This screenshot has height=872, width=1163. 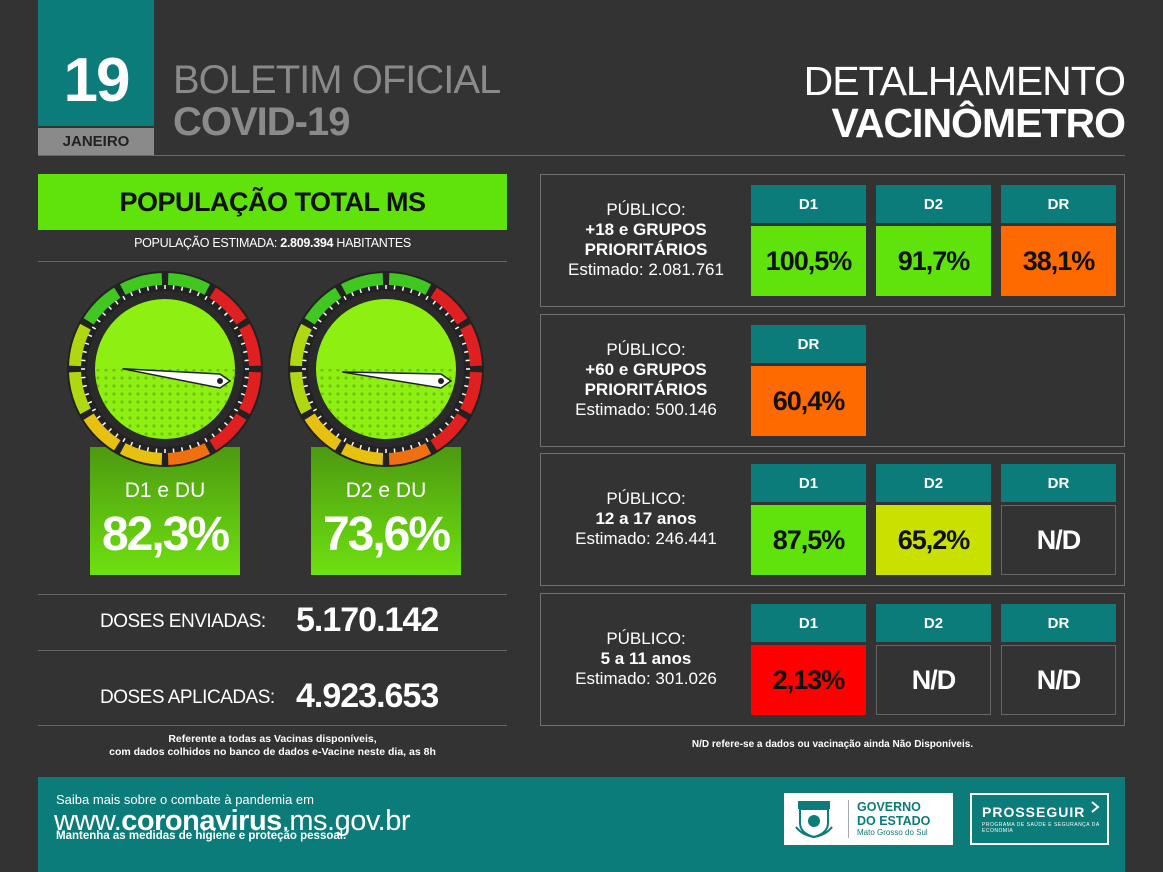 What do you see at coordinates (272, 246) in the screenshot?
I see `population-estimate: POPULAÇÃO ESTIMADA: 2.809.394 HABITANTES` at bounding box center [272, 246].